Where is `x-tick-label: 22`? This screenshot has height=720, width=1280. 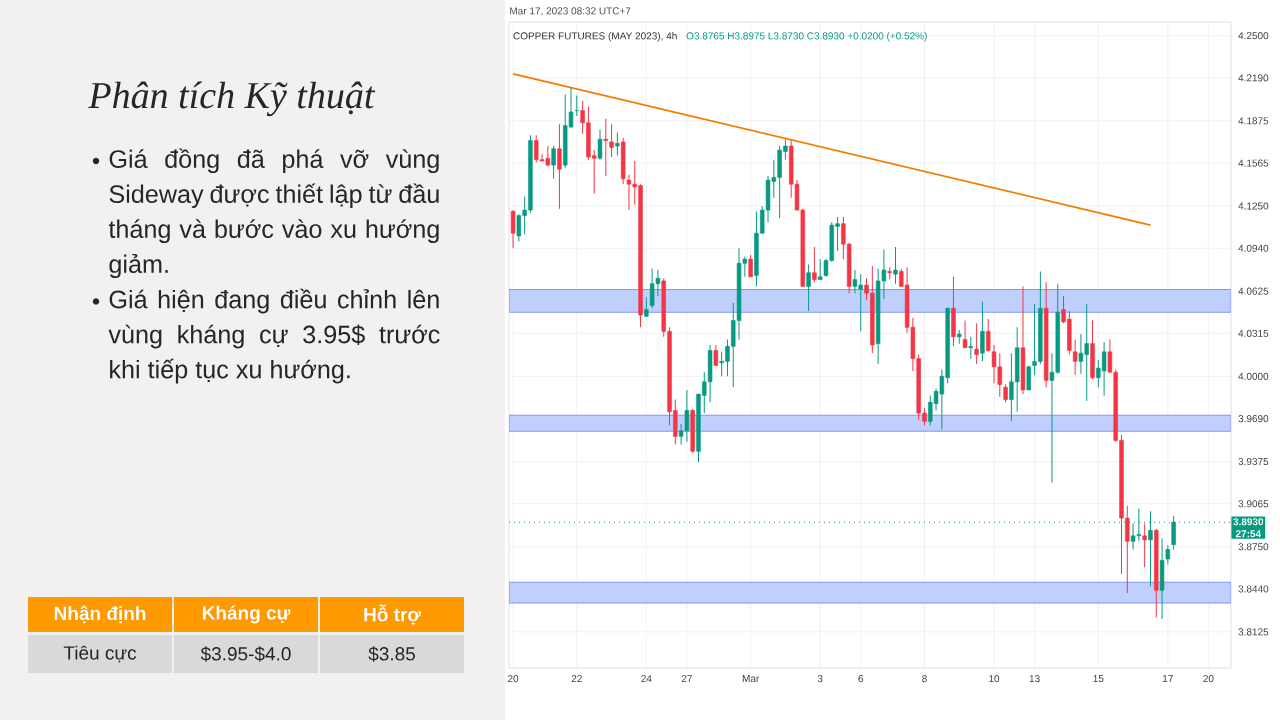
x-tick-label: 22 is located at coordinates (576, 679).